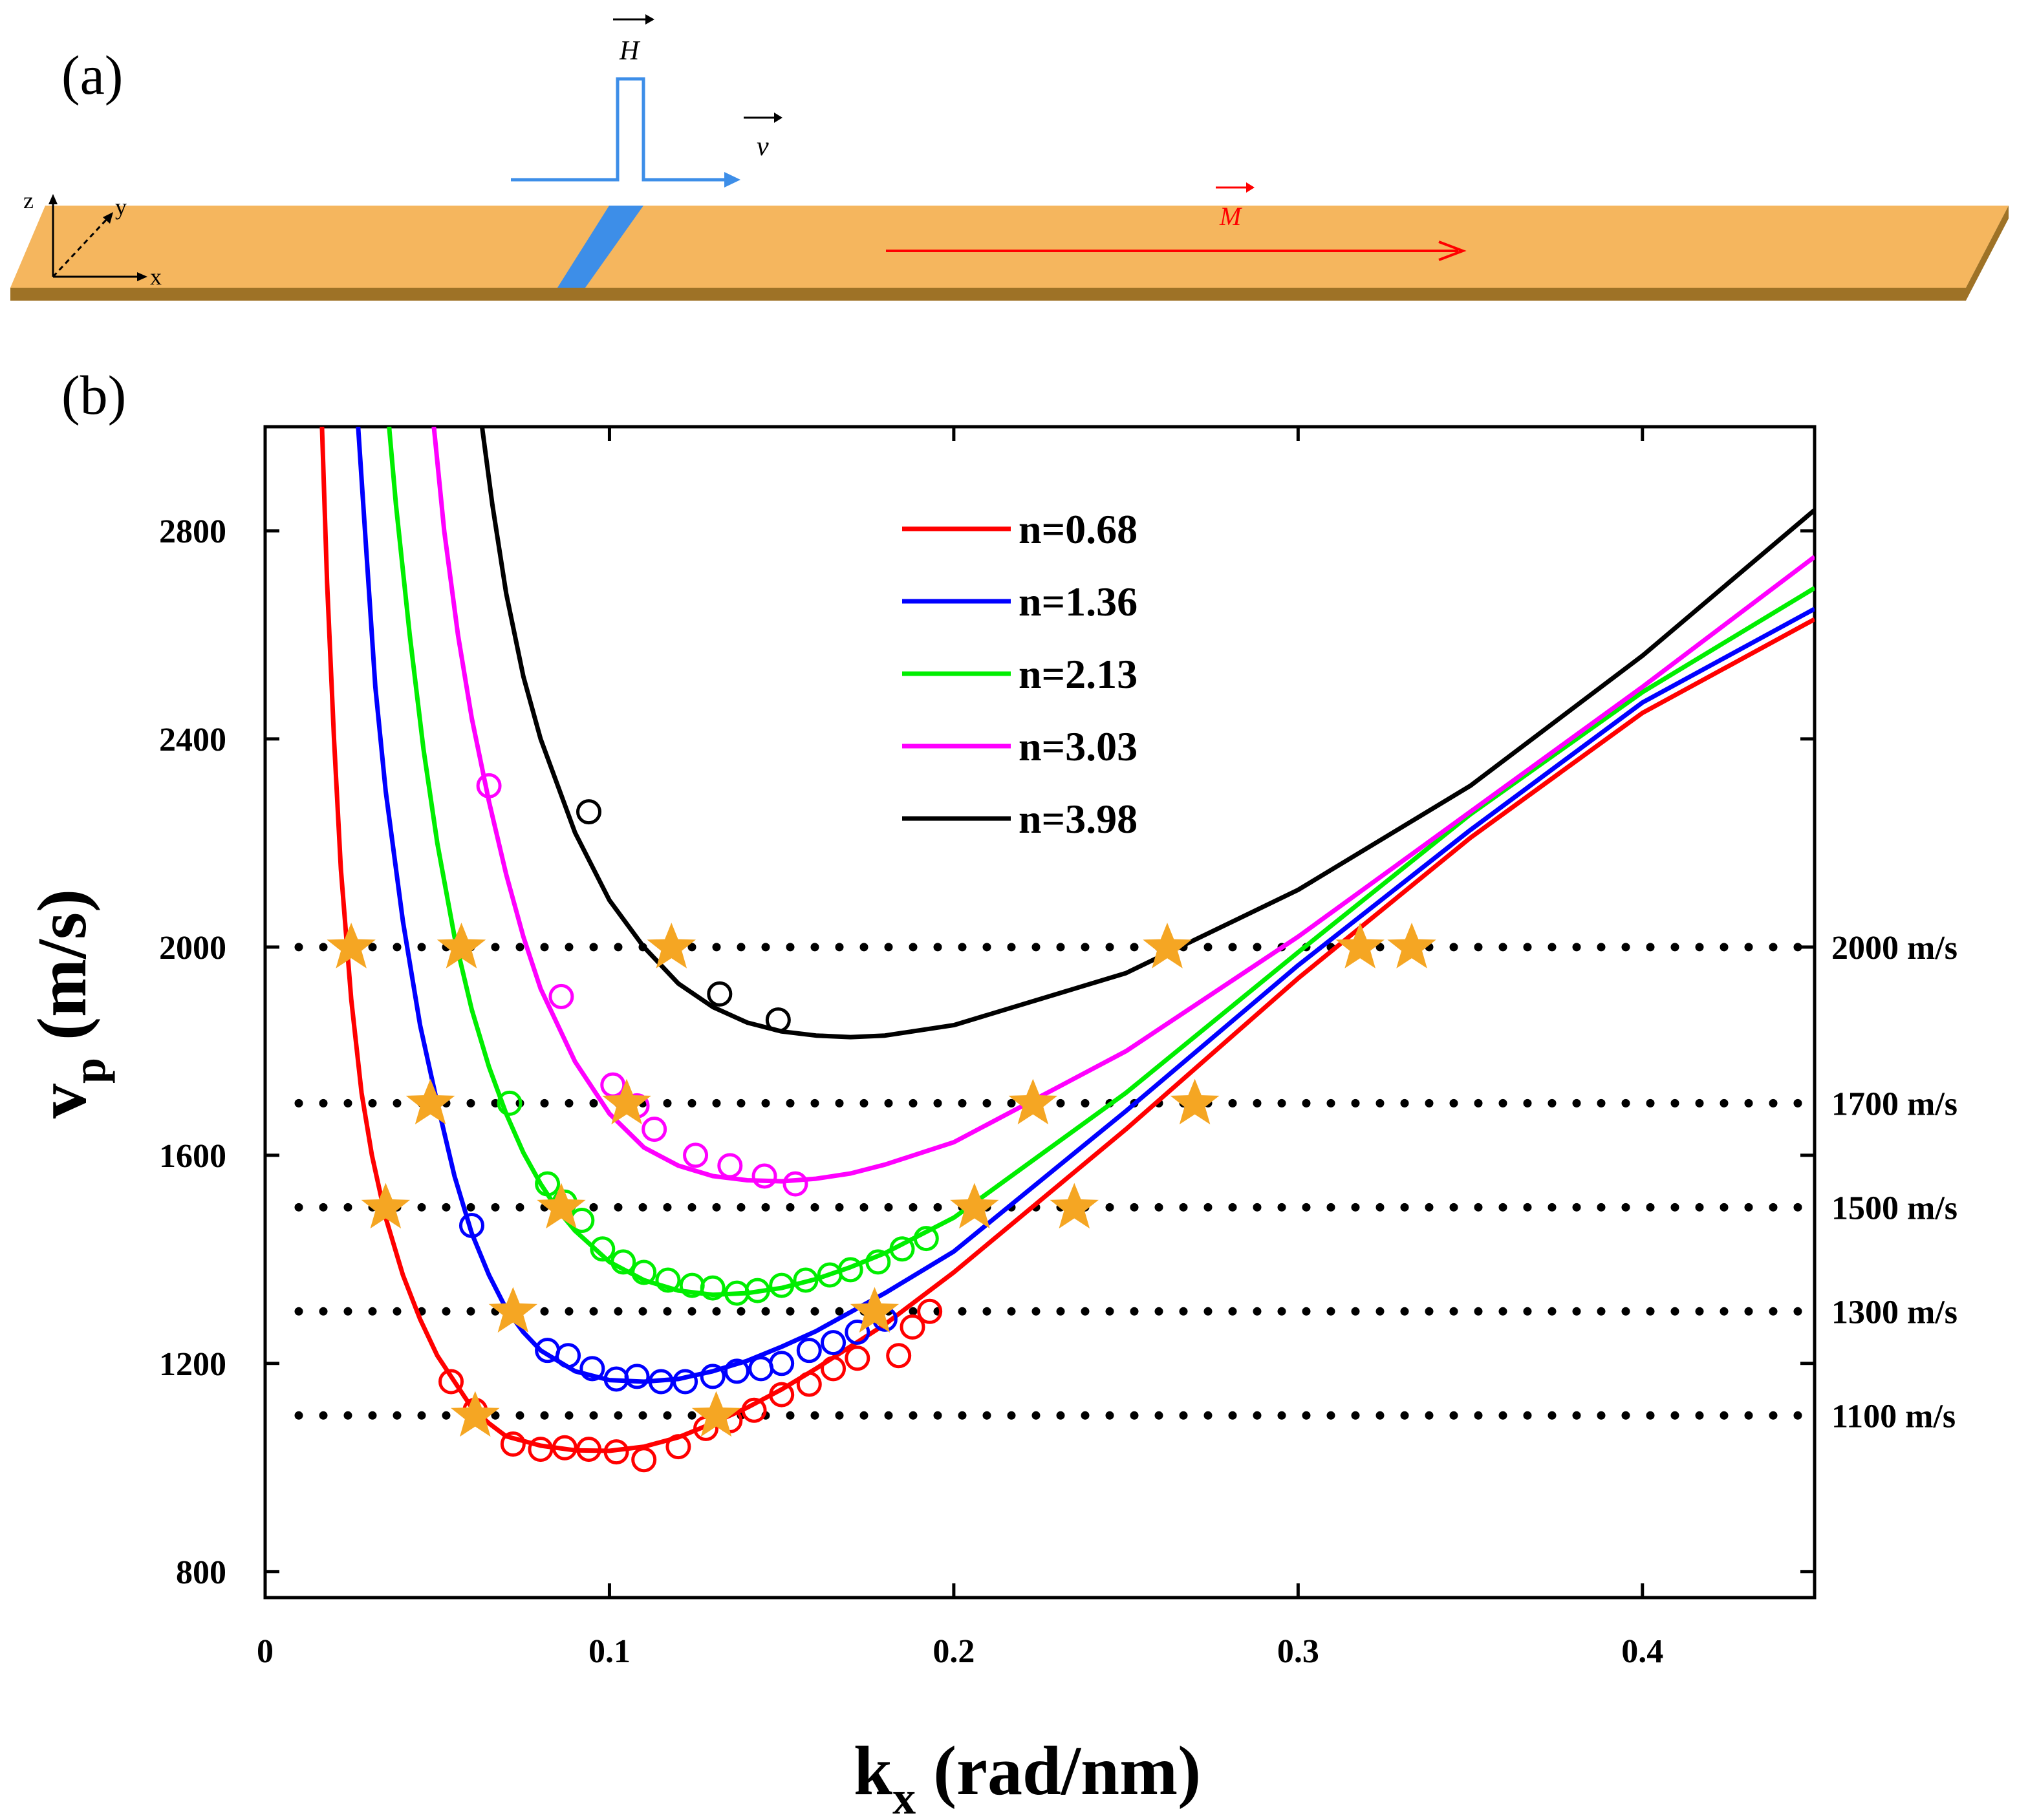  I want to click on legend: n=0.68 n=1.36 n=2.13 n=3.03 n=3.98, so click(1020, 674).